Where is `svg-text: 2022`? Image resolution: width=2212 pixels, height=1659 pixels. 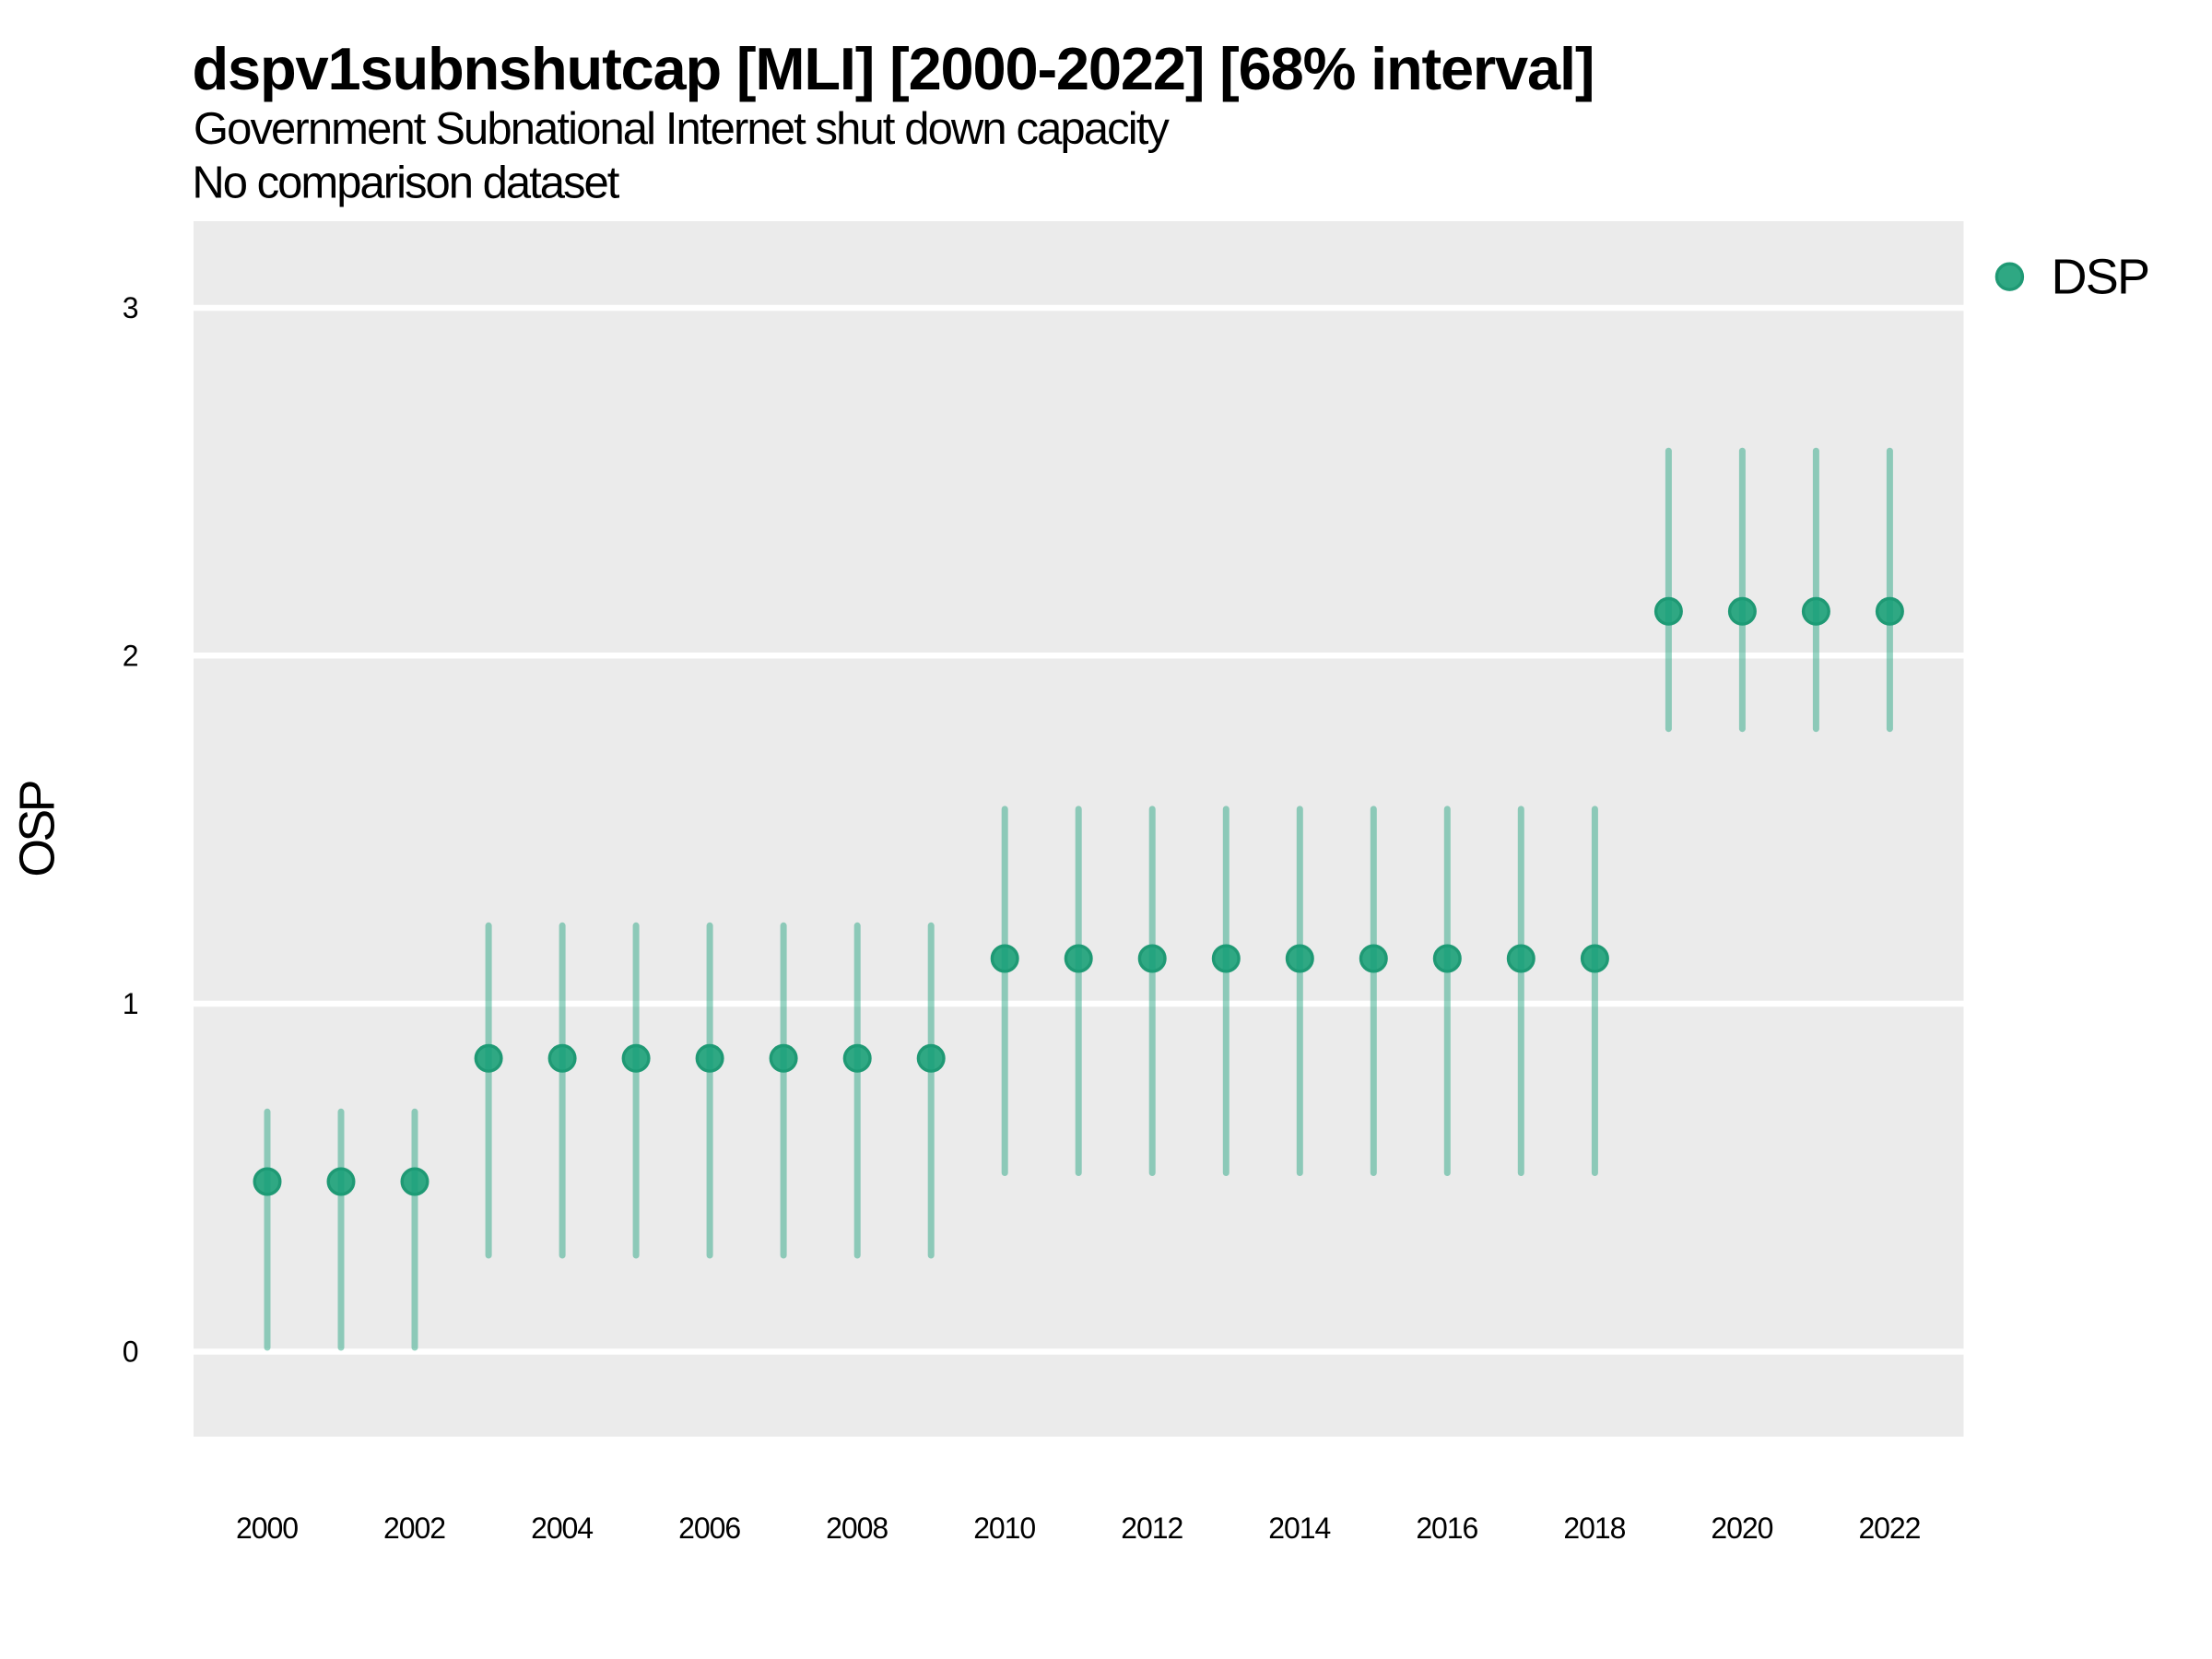
svg-text: 2022 is located at coordinates (1889, 1528).